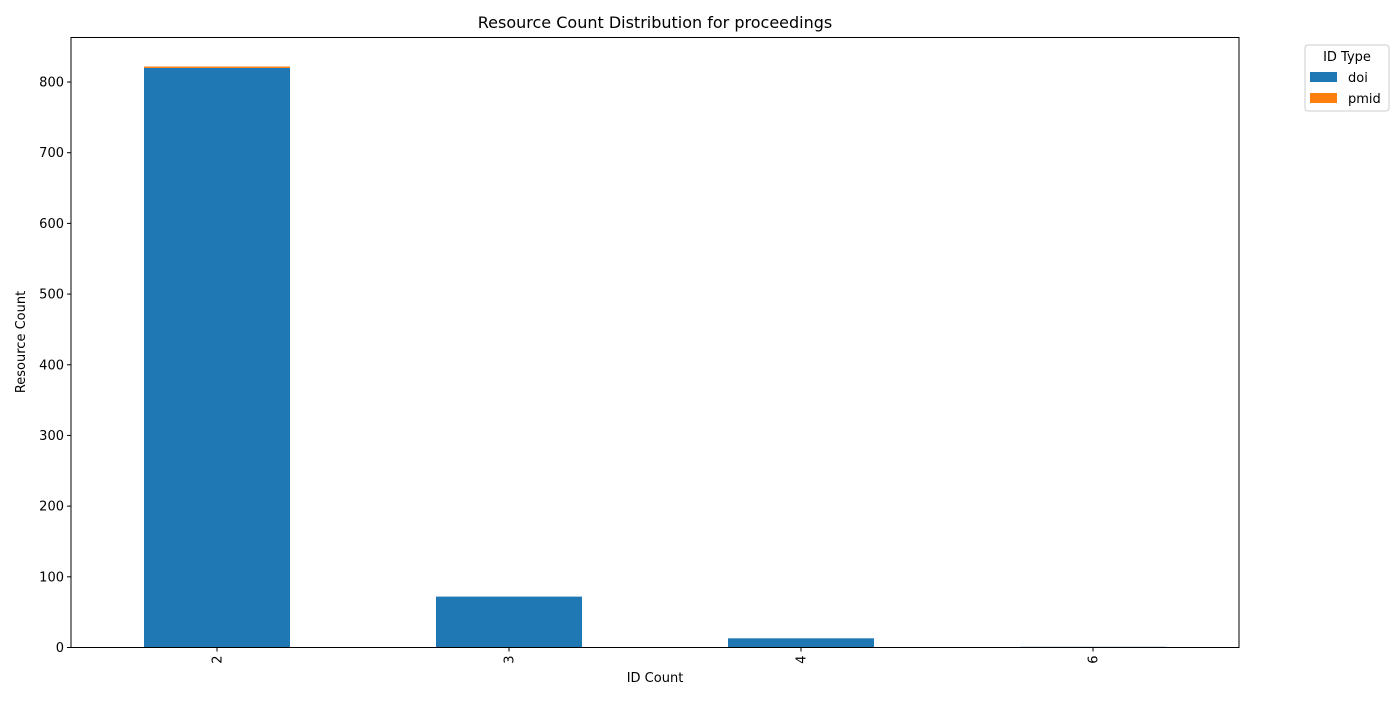 The width and height of the screenshot is (1400, 704). I want to click on y-tick-label: 700, so click(51, 153).